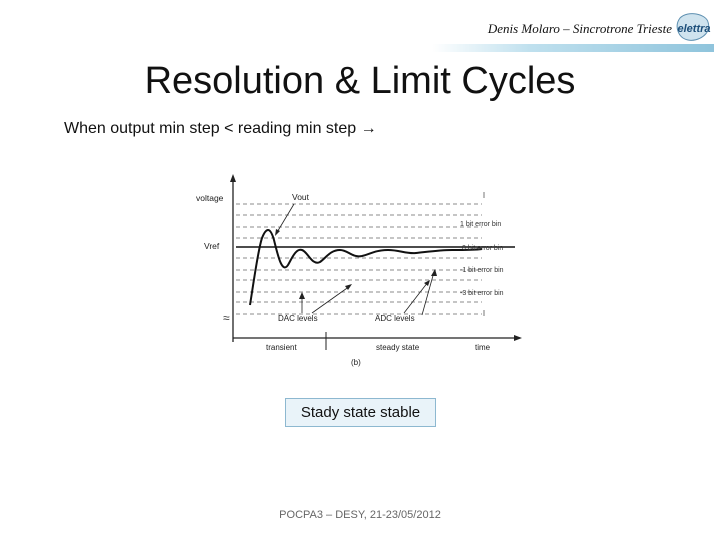 The height and width of the screenshot is (540, 720). I want to click on elettra-logo: elettra, so click(693, 27).